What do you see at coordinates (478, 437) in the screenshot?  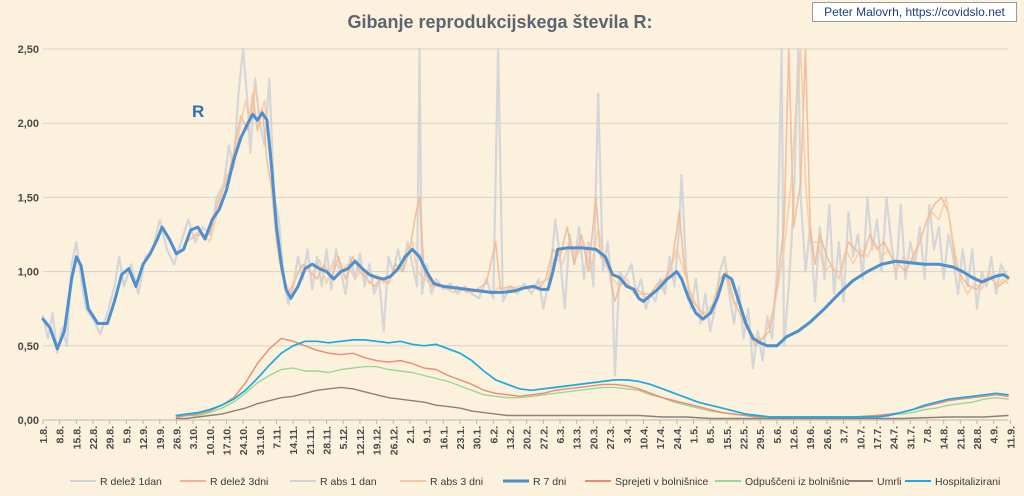 I see `x-tick-label: 30.1.` at bounding box center [478, 437].